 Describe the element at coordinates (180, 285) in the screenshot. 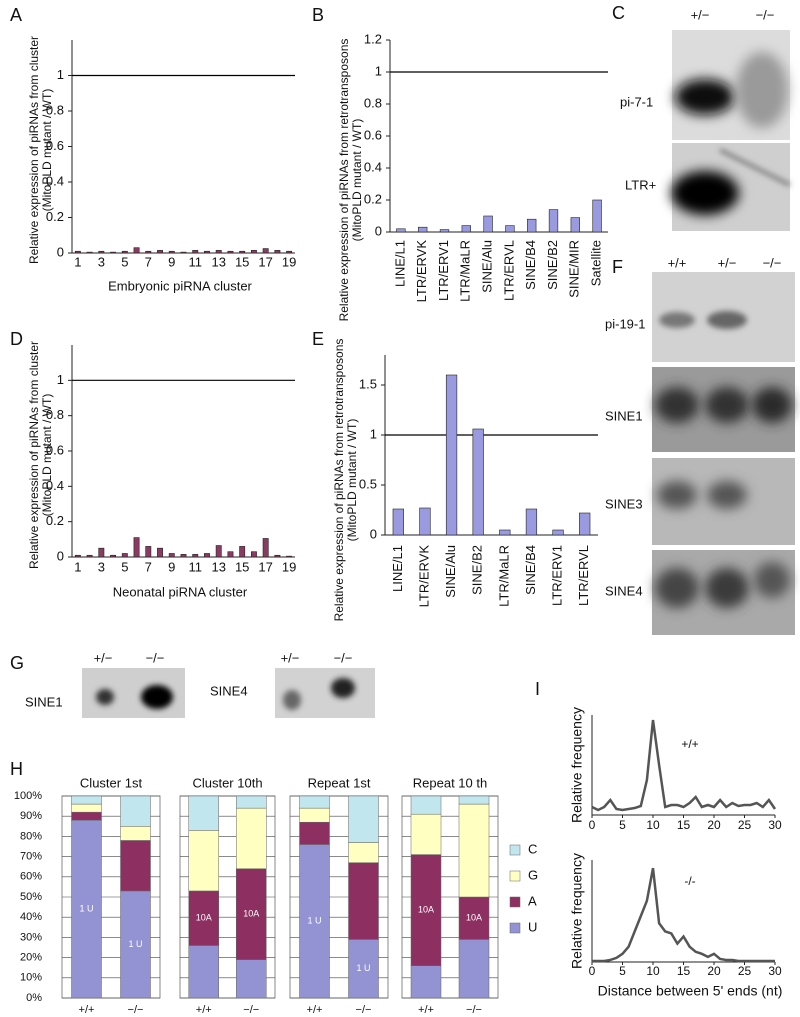

I see `x-axis-label: Embryonic piRNA cluster` at that location.